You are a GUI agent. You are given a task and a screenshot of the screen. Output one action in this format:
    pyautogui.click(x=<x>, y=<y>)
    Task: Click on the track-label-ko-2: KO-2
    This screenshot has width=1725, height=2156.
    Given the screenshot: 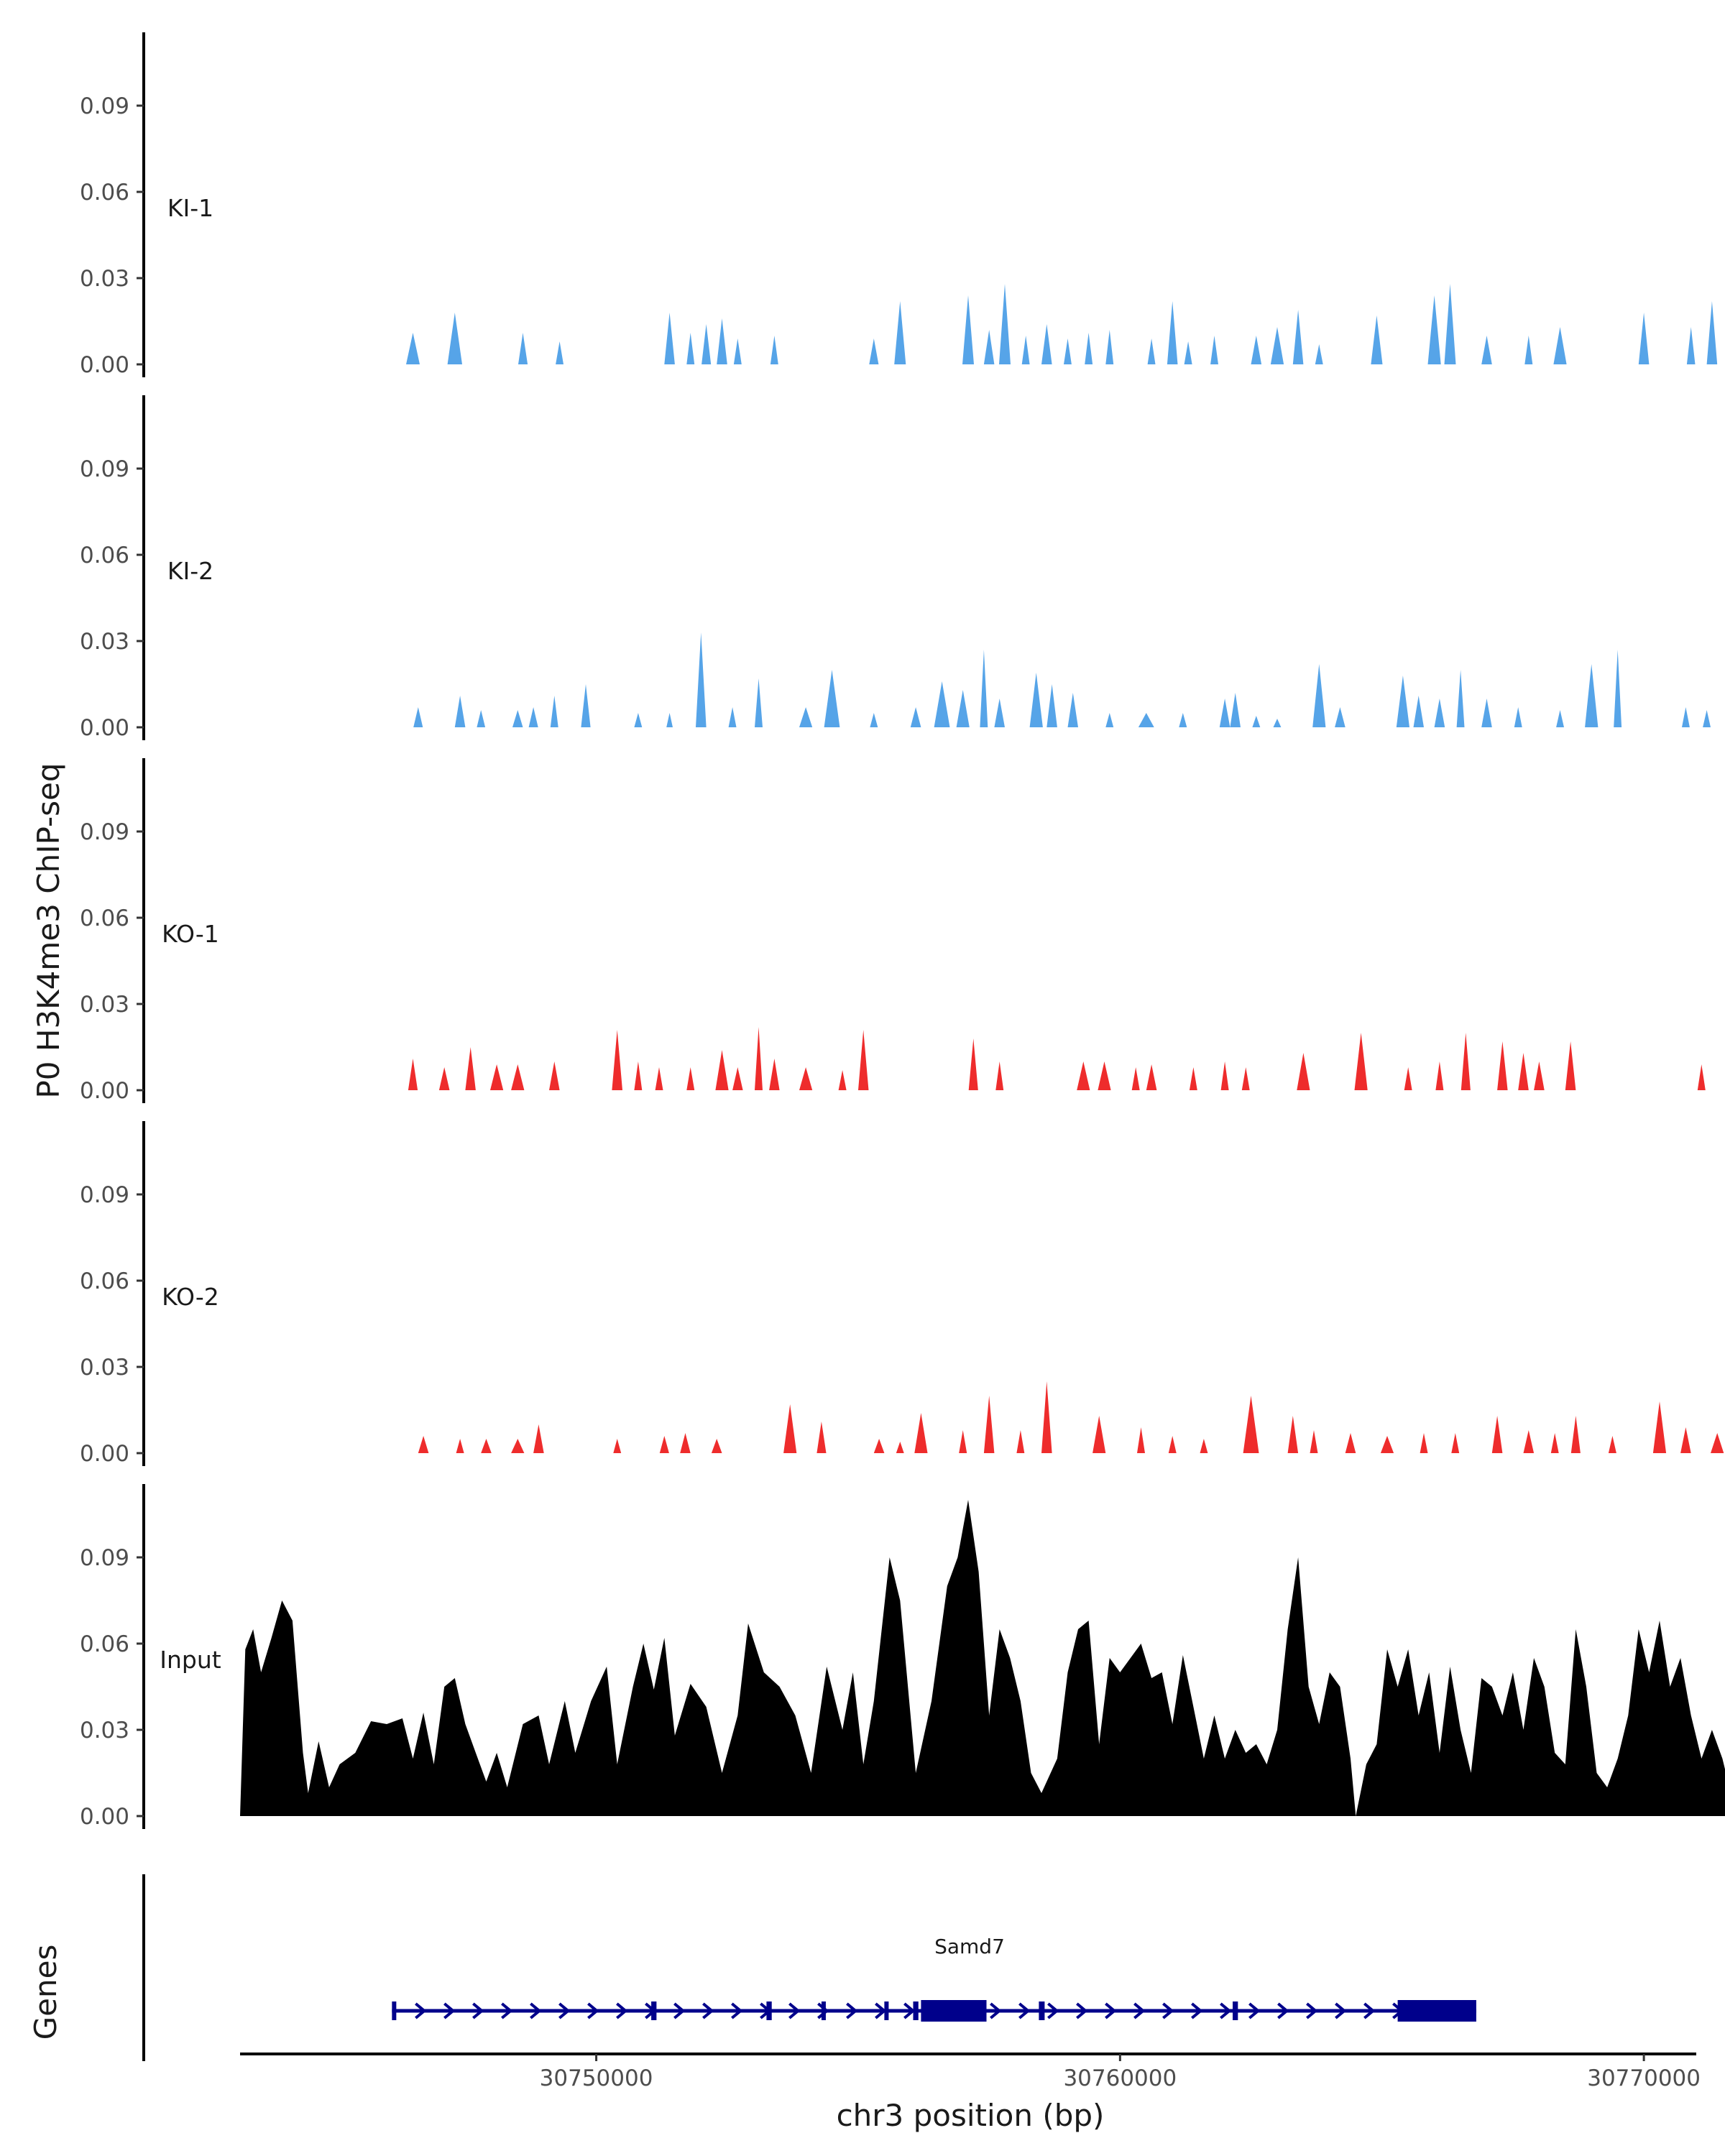 What is the action you would take?
    pyautogui.click(x=190, y=1297)
    